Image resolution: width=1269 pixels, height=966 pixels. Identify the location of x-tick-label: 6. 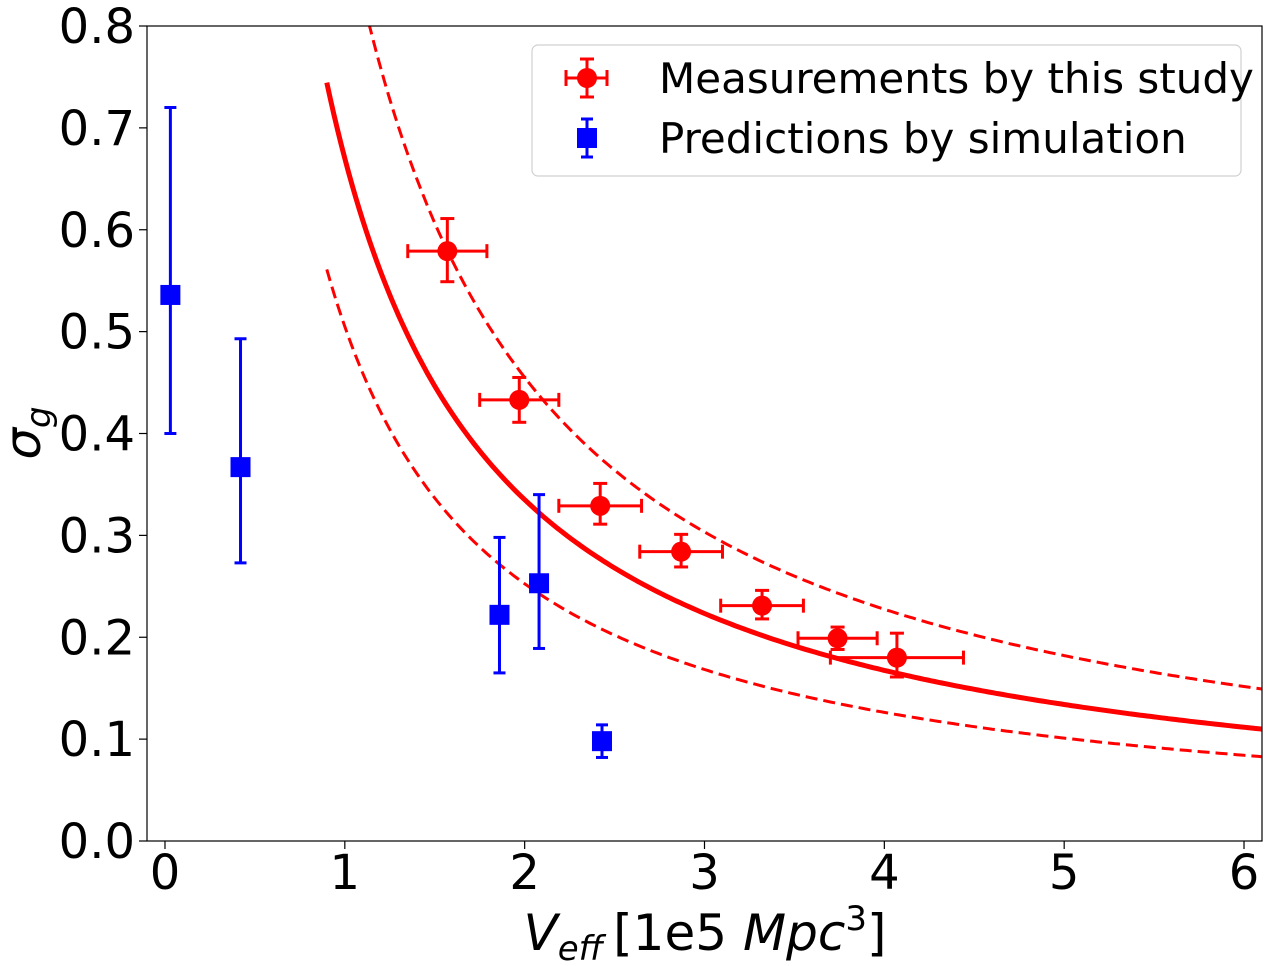
(1244, 873).